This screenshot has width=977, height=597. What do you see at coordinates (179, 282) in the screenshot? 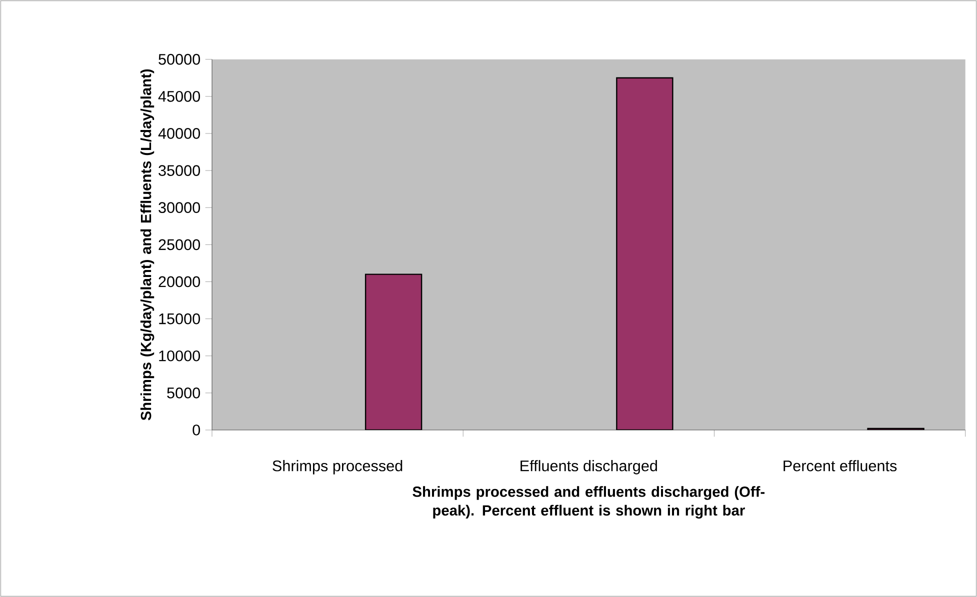
I see `y-tick-label: 20000` at bounding box center [179, 282].